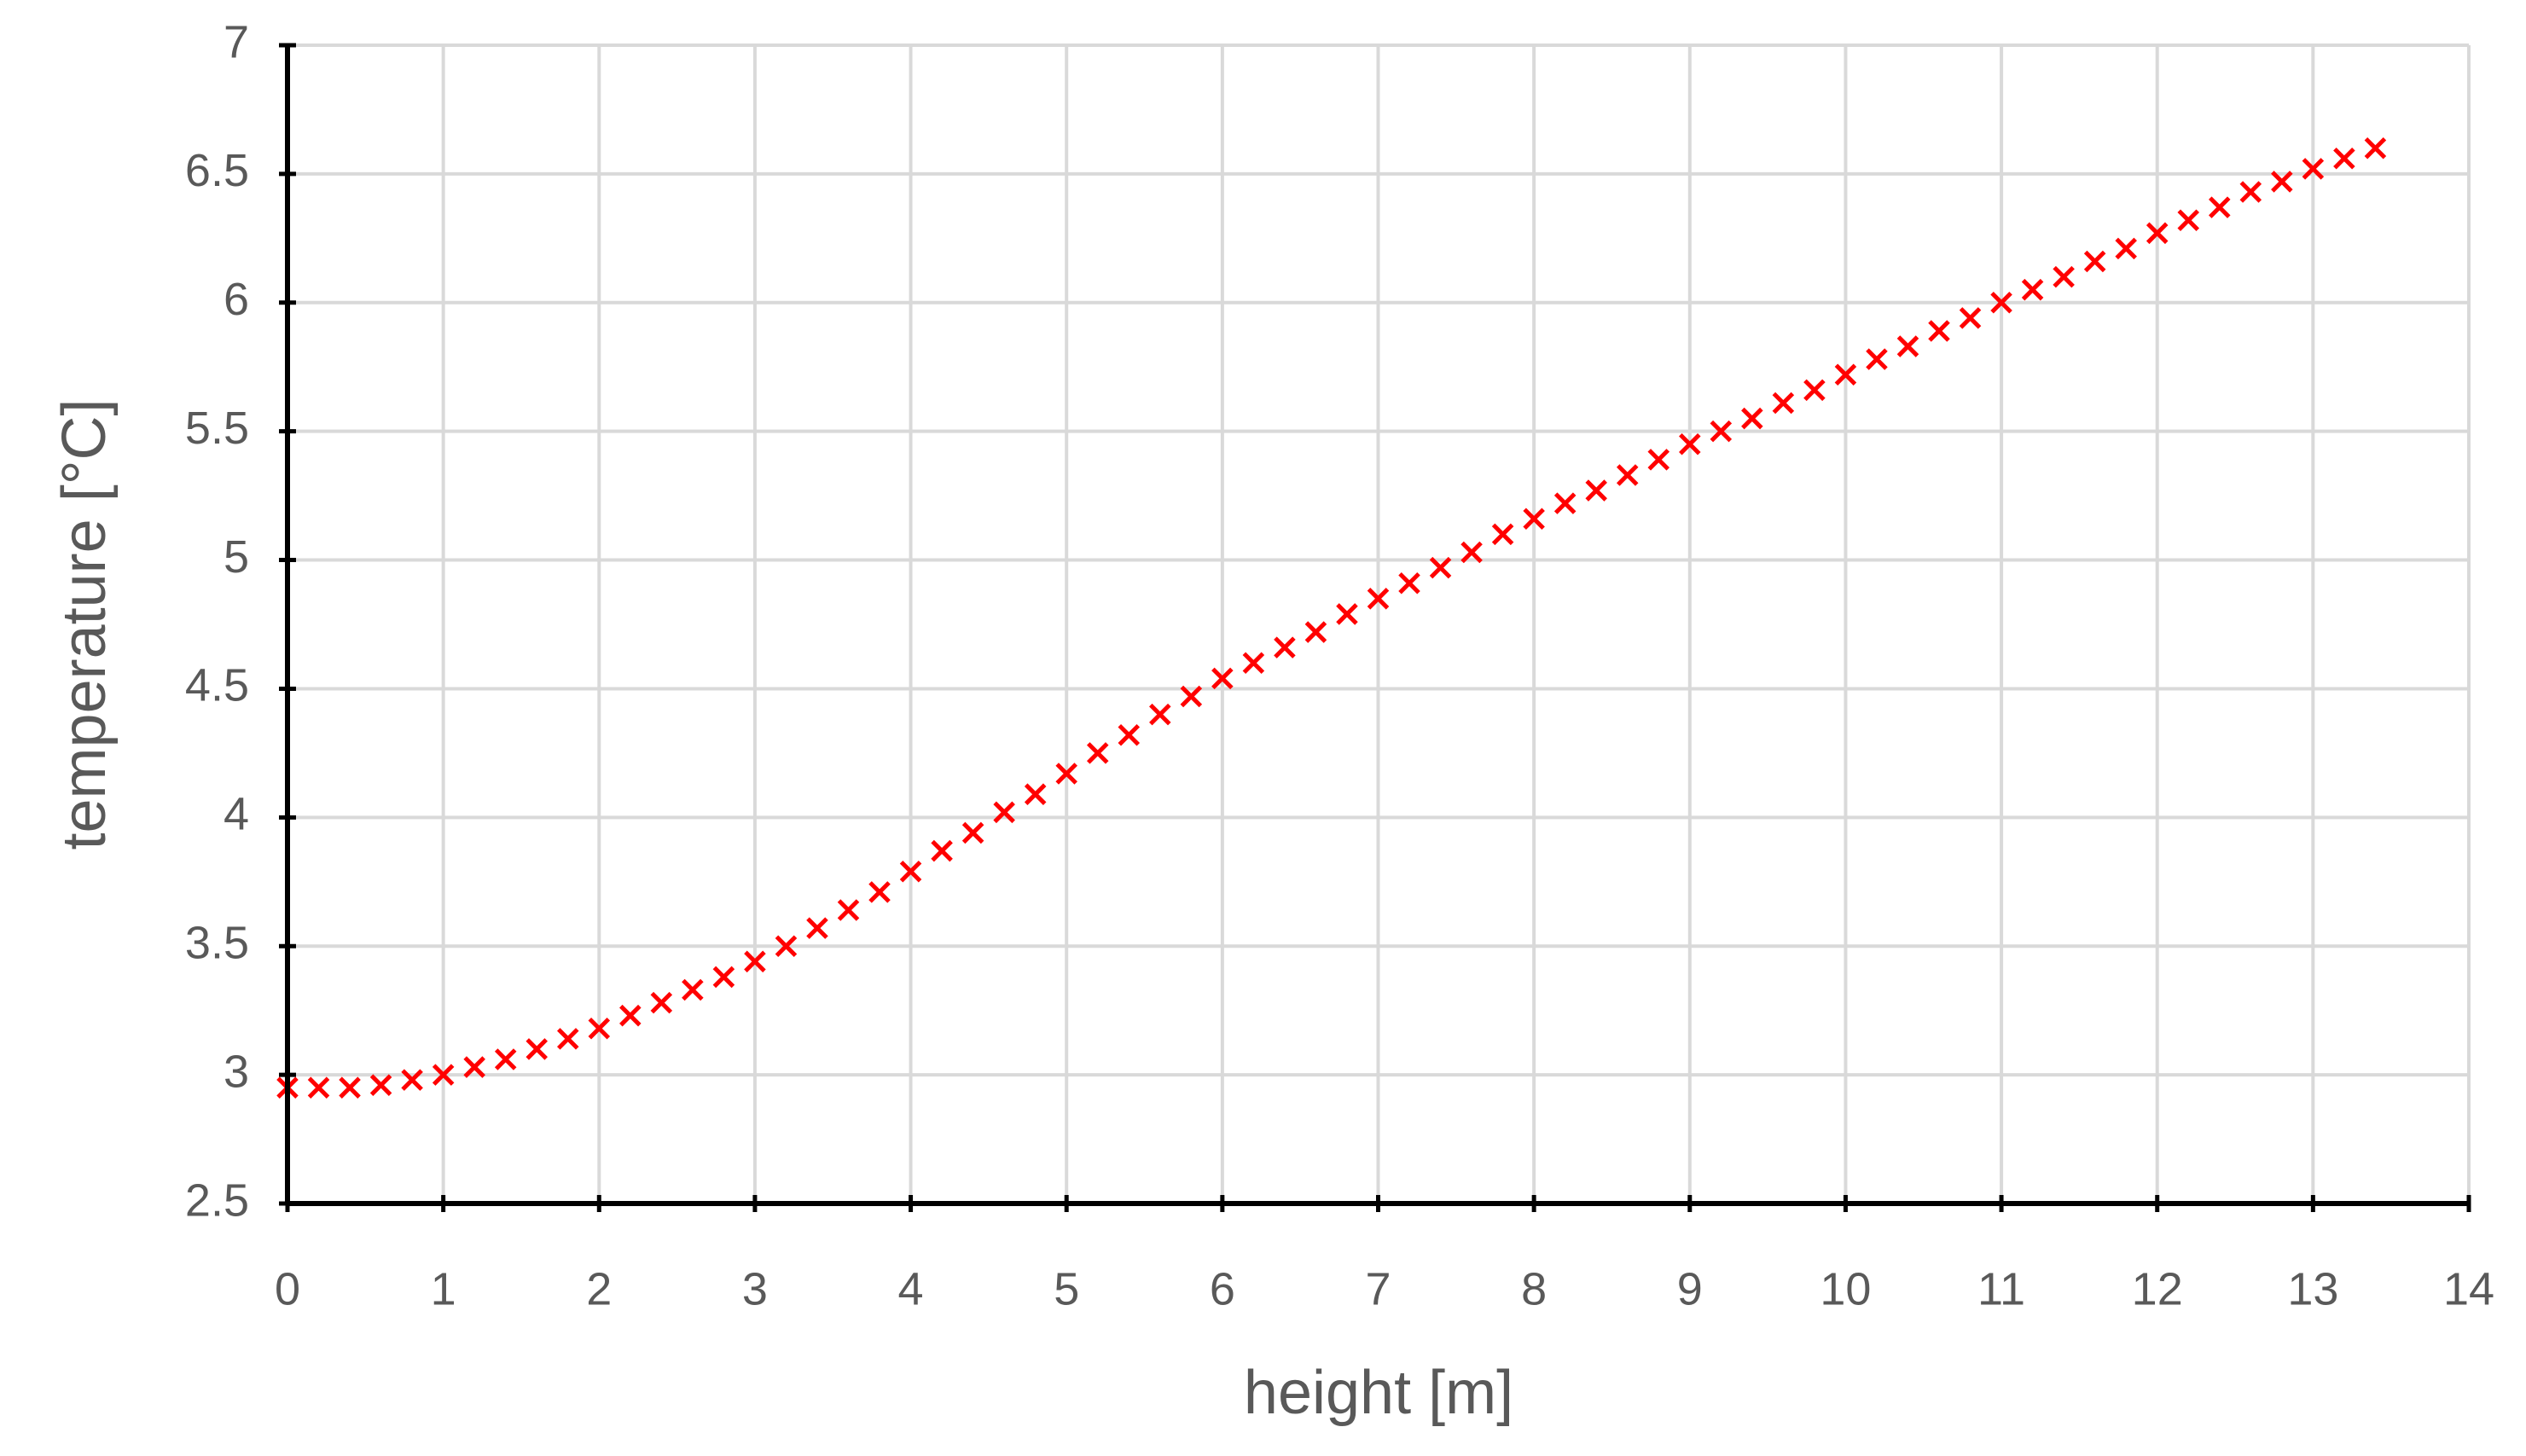 This screenshot has height=1456, width=2526. What do you see at coordinates (287, 1288) in the screenshot?
I see `x-tick-label: 0` at bounding box center [287, 1288].